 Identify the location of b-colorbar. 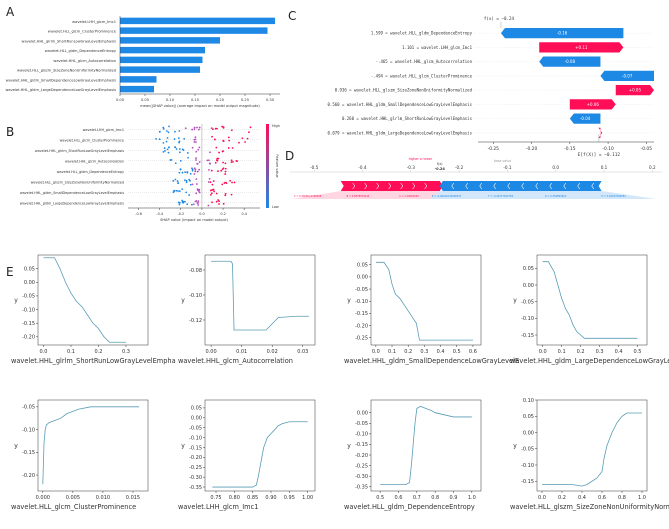
(267, 166).